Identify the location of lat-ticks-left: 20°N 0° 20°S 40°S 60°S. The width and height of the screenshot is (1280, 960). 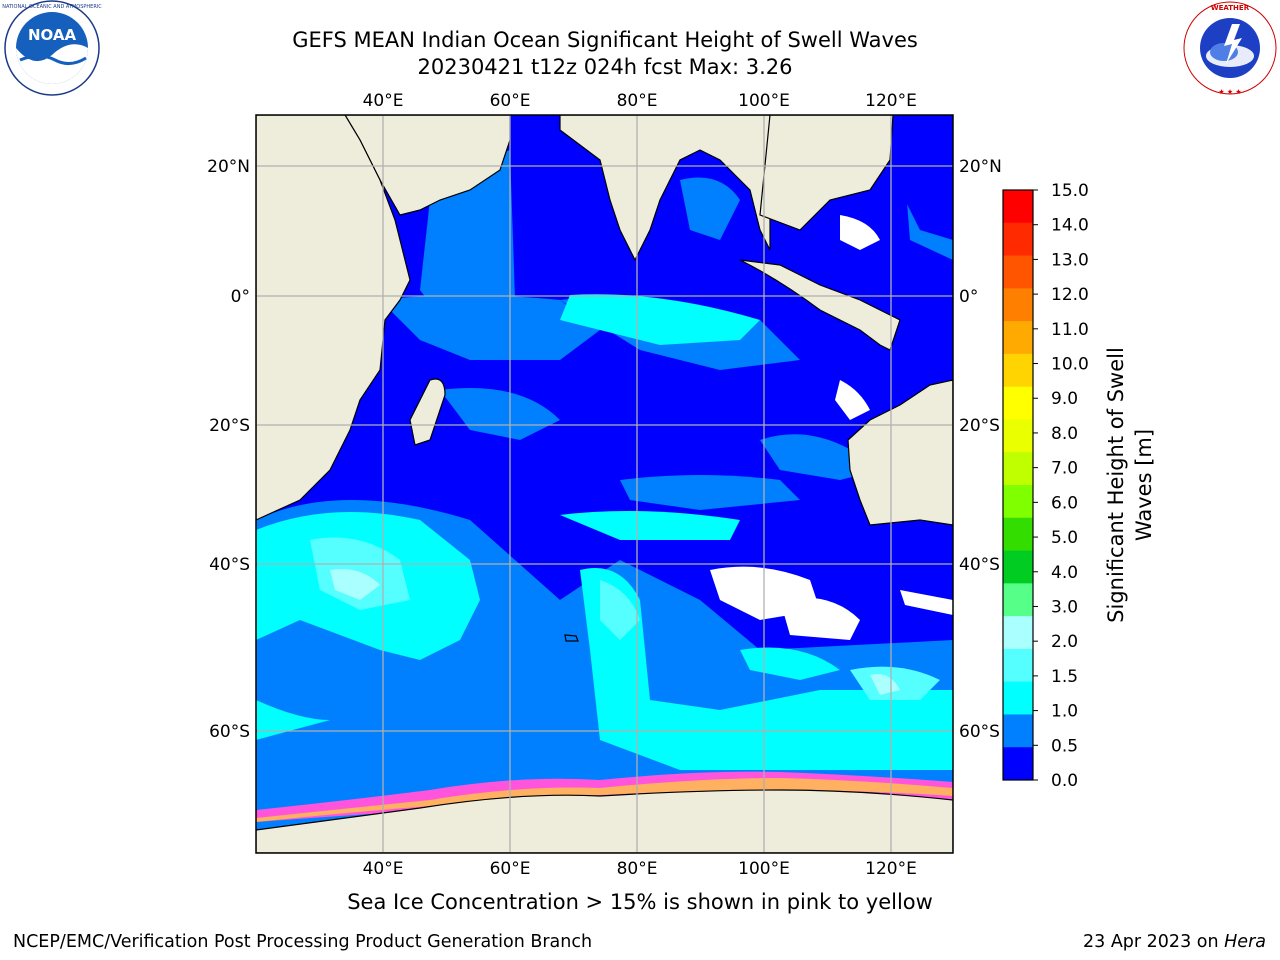
(228, 449).